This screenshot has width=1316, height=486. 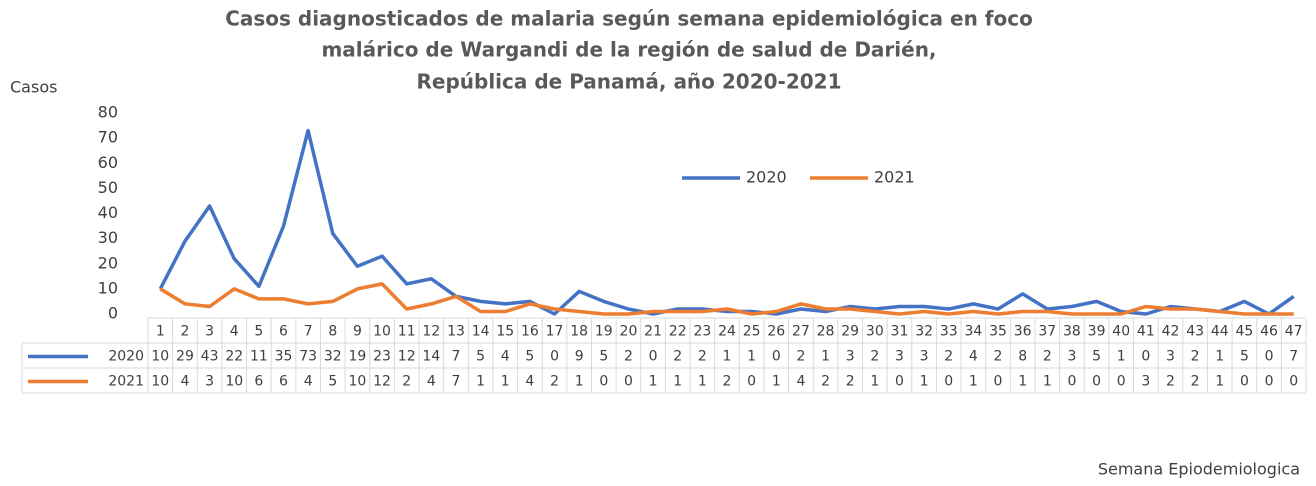 What do you see at coordinates (481, 332) in the screenshot?
I see `x-tick-label: 14` at bounding box center [481, 332].